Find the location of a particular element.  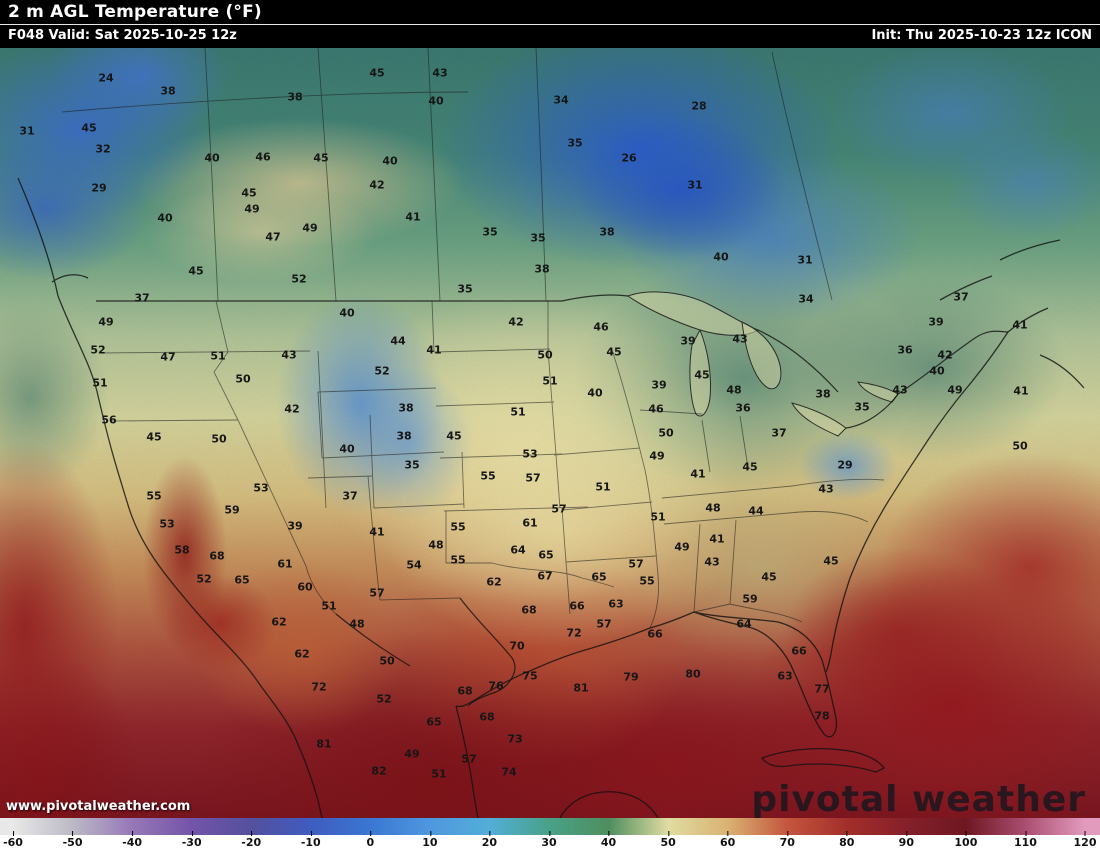

colorbar-tick-label: 40 is located at coordinates (608, 840).